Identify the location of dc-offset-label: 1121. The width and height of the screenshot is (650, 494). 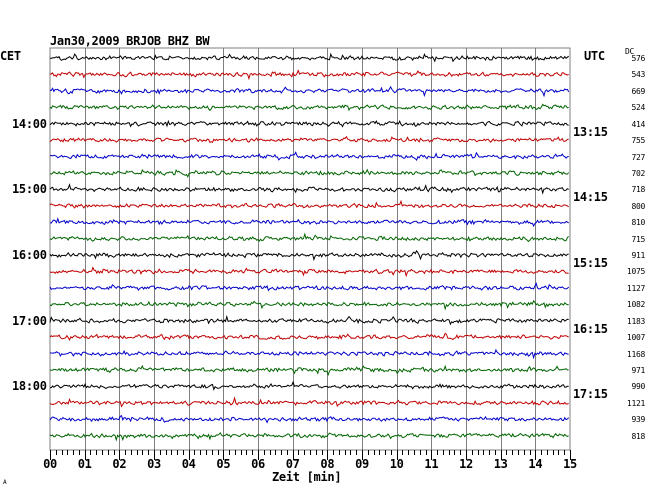
(635, 403).